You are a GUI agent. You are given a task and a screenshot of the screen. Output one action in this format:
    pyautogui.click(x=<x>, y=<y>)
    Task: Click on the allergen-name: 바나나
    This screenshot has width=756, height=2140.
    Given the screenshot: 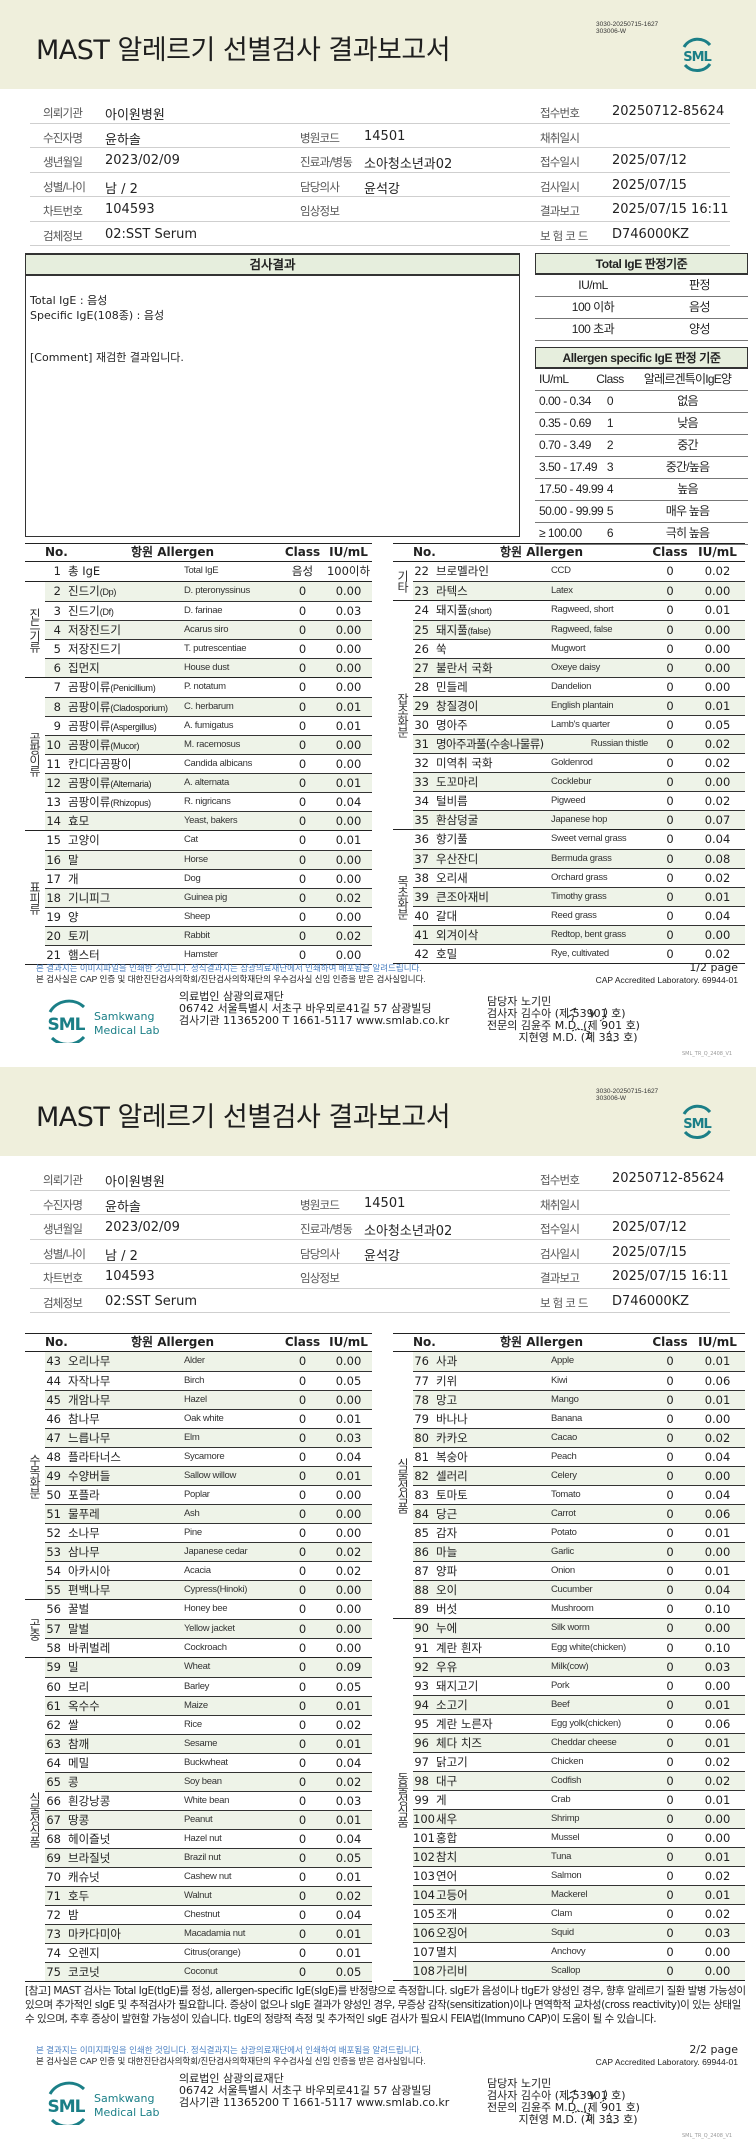 What is the action you would take?
    pyautogui.click(x=452, y=1419)
    